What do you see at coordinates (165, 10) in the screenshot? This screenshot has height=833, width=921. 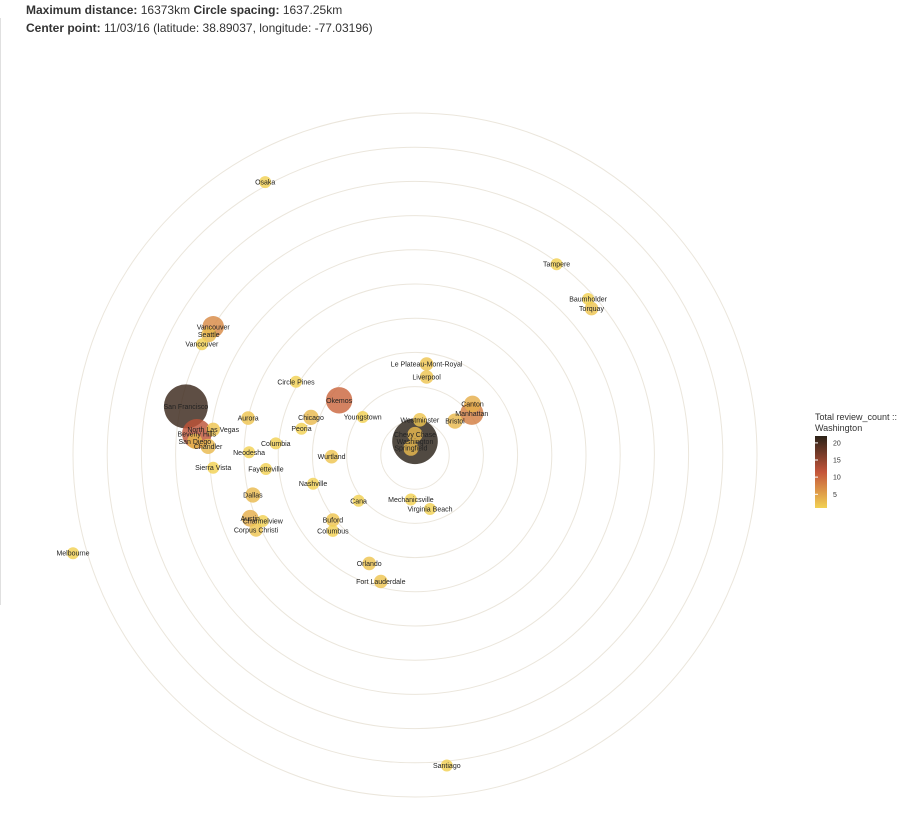 I see `max-distance-value: 16373km` at bounding box center [165, 10].